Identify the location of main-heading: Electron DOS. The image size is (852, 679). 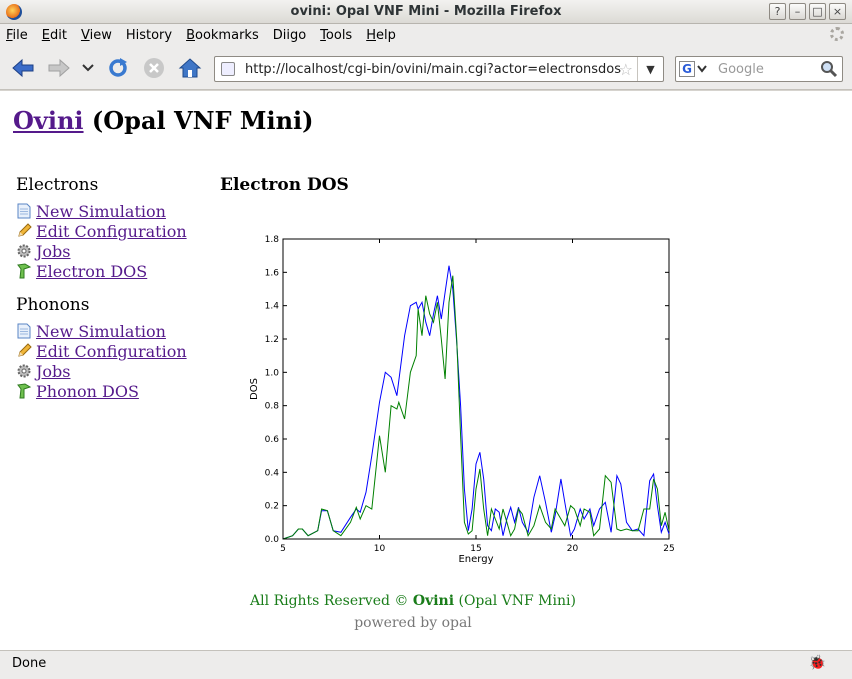
(284, 185).